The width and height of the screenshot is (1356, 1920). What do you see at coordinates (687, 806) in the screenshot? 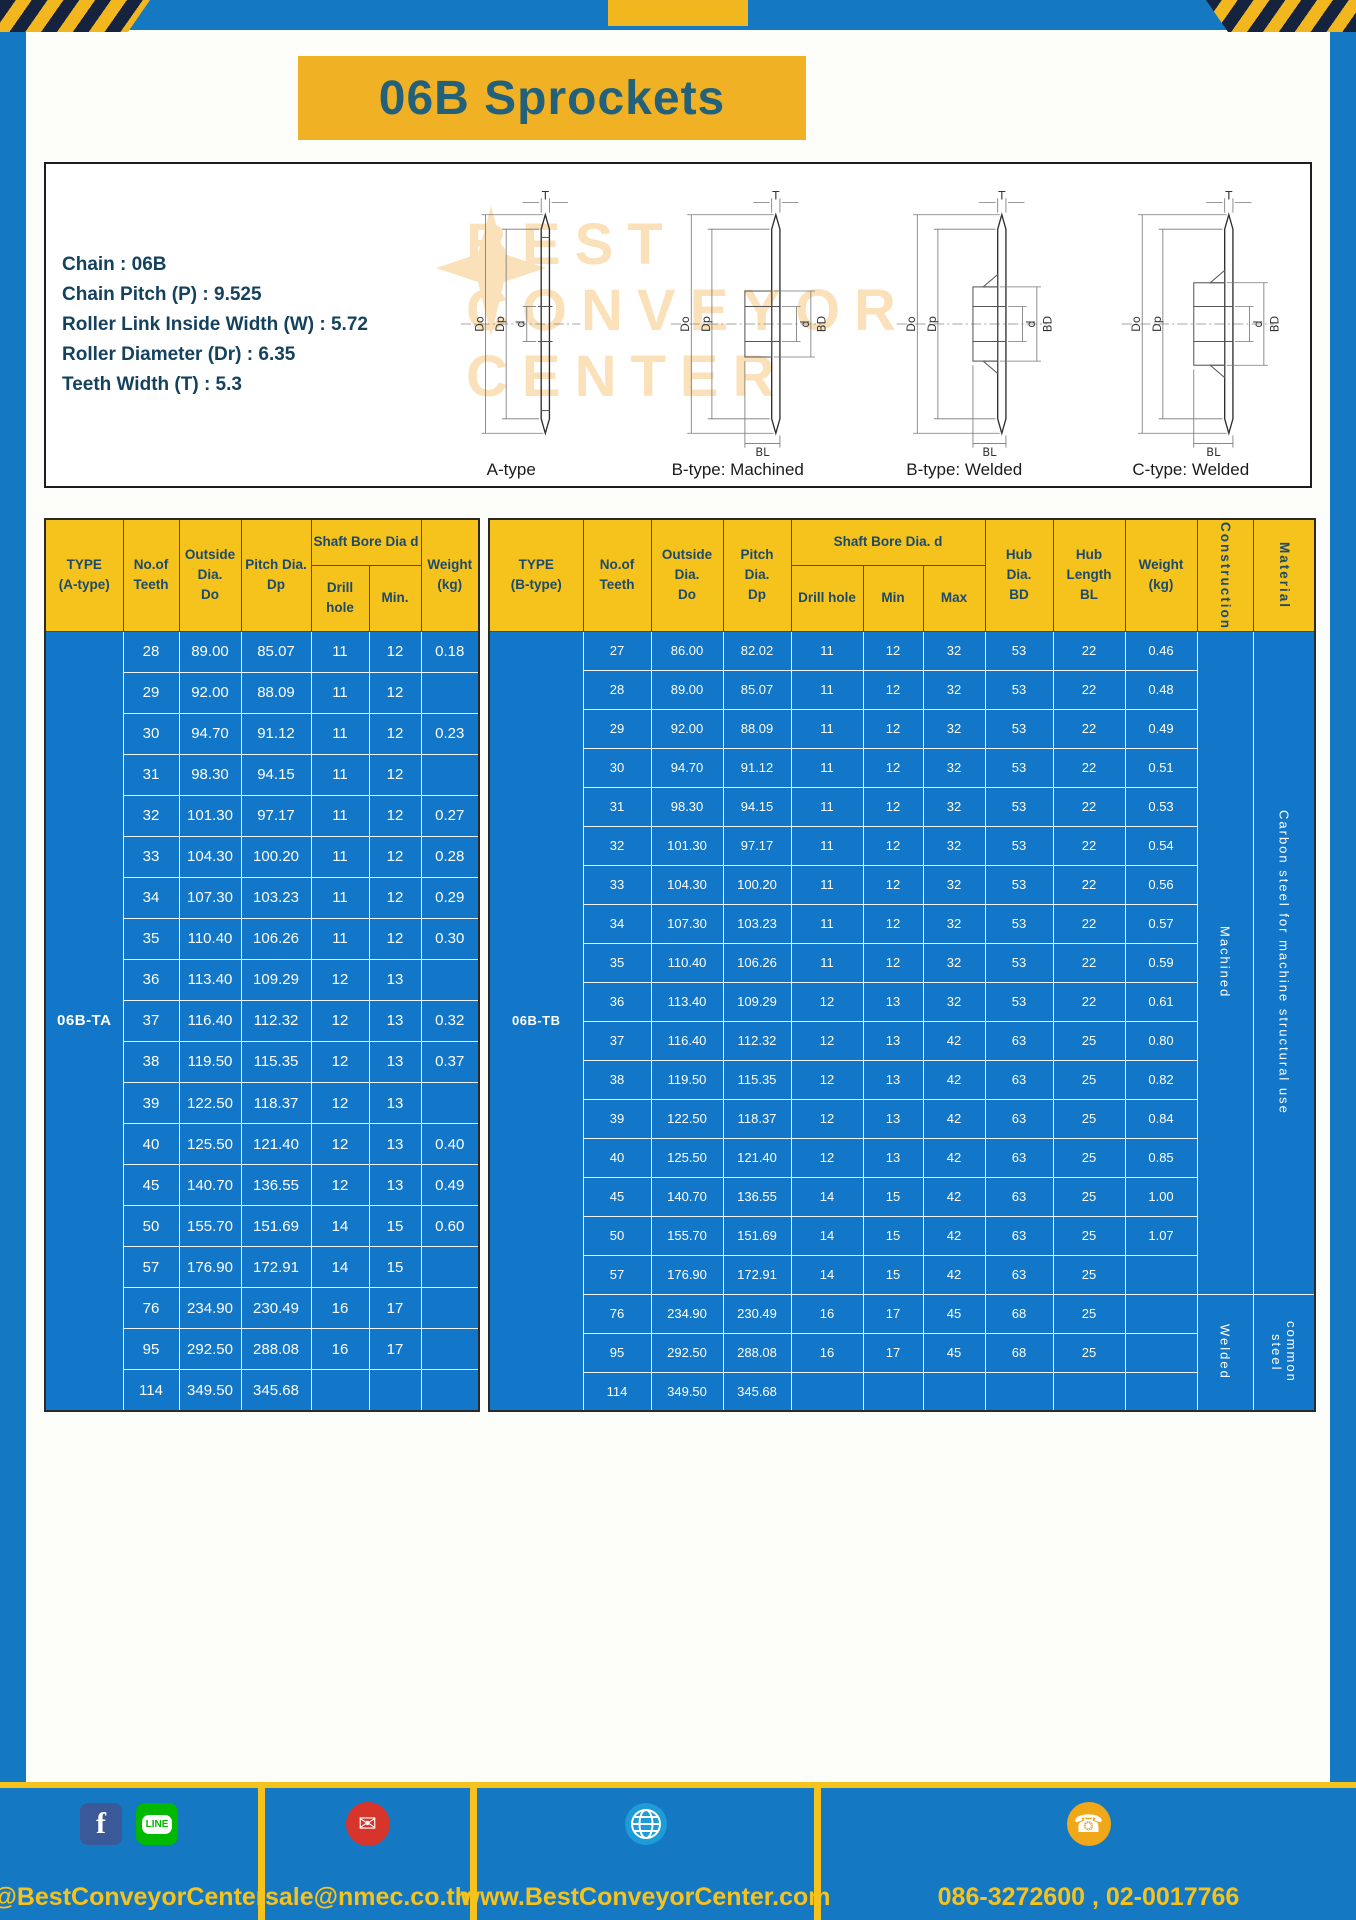
I see `data-cell: 98.30` at bounding box center [687, 806].